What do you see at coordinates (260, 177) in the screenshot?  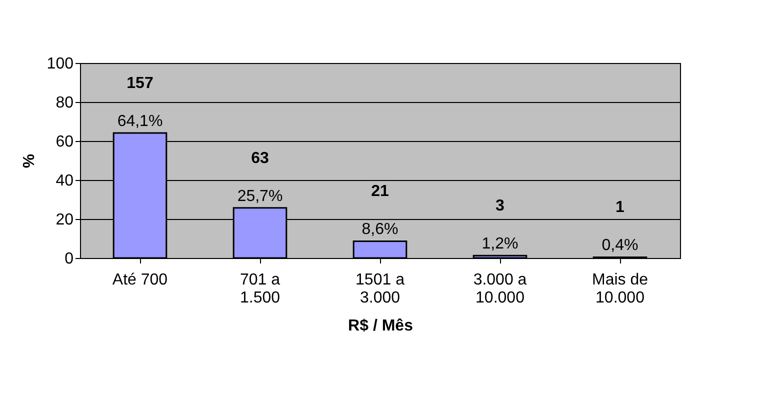 I see `text: 63 25,7%` at bounding box center [260, 177].